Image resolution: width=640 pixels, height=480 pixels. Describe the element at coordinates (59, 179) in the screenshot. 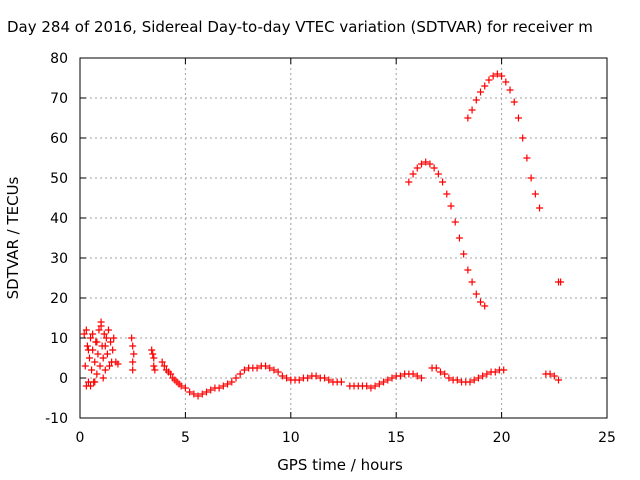

I see `y-tick-label: 50` at that location.